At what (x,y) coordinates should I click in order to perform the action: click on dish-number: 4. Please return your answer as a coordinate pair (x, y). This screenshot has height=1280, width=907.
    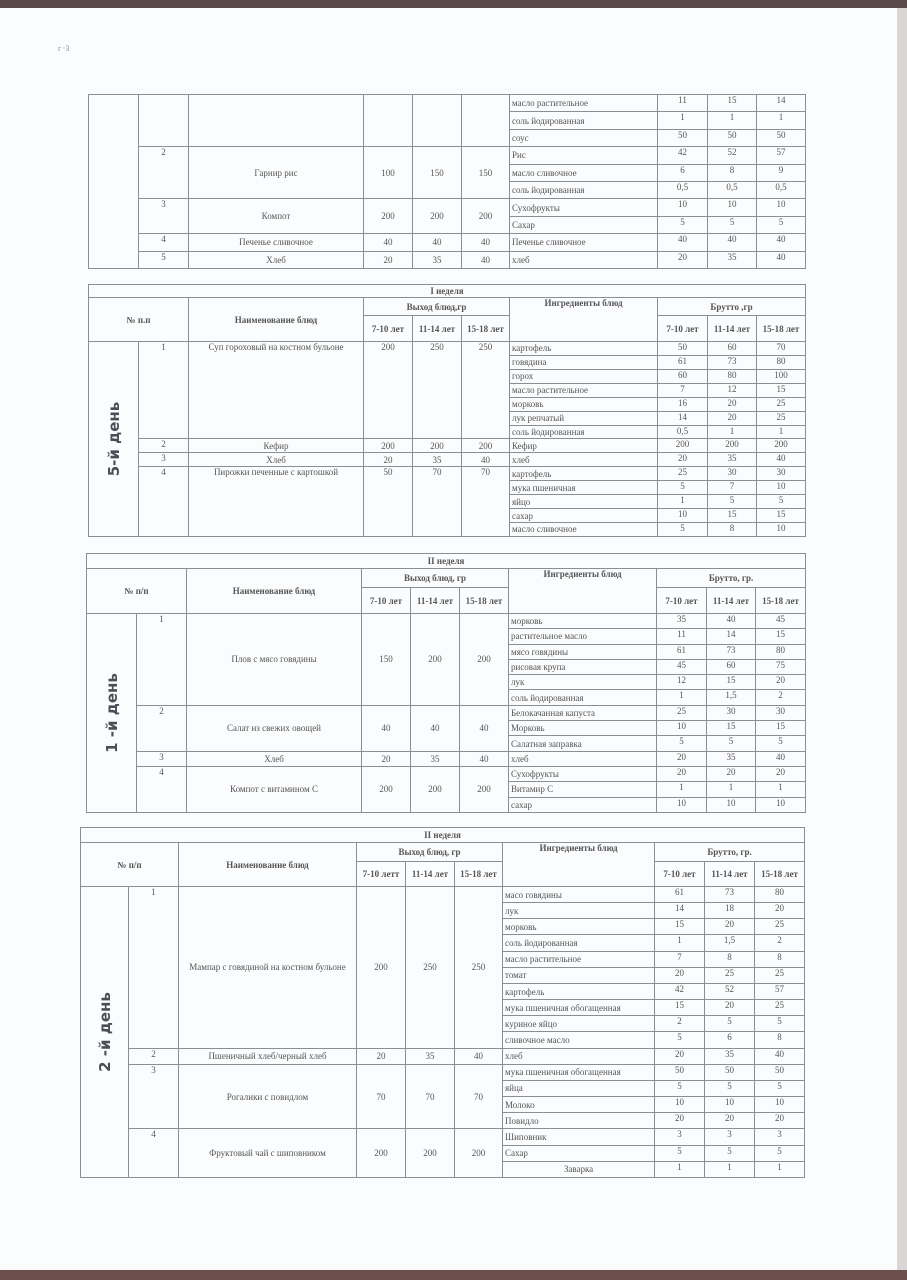
    Looking at the image, I should click on (161, 789).